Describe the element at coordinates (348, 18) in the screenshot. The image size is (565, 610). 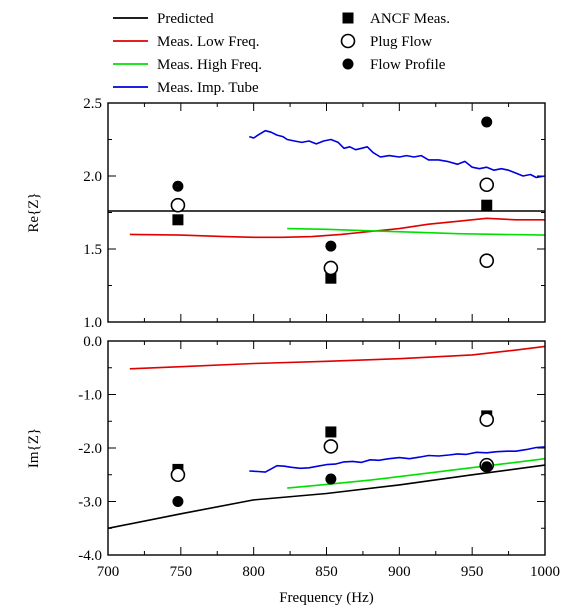
I see `legend-swatch-ancf-meas` at that location.